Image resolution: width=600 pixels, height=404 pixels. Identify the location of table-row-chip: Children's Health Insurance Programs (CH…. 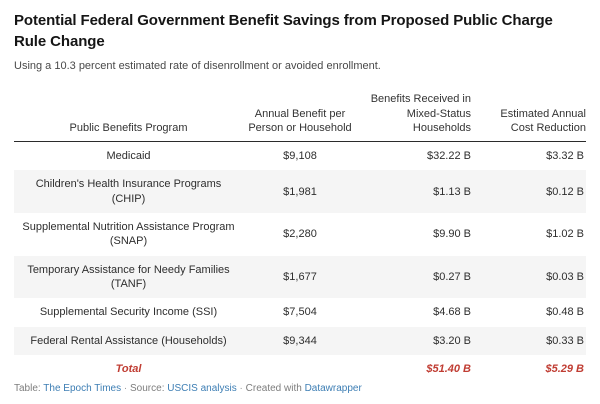
(300, 192).